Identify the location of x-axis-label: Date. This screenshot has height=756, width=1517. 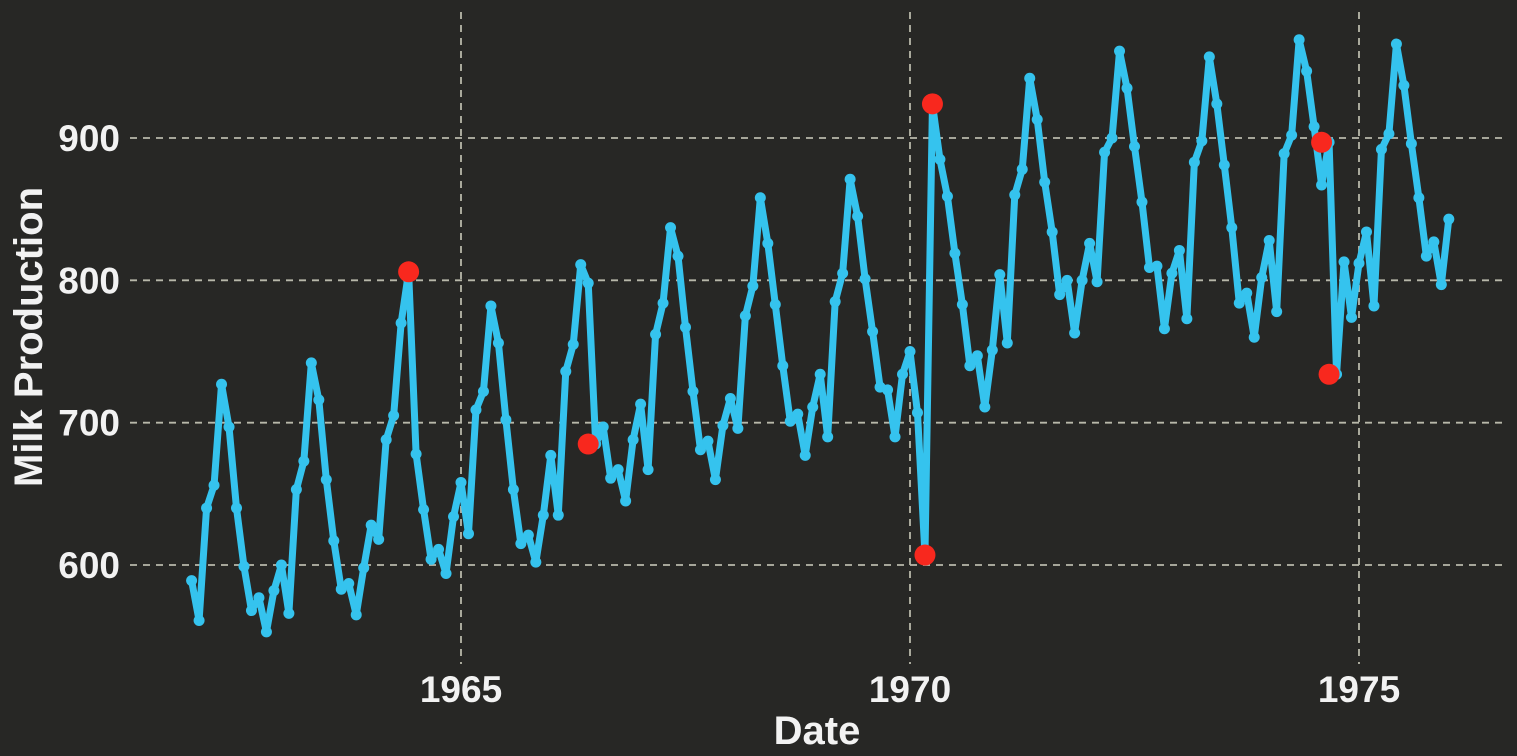
(817, 731).